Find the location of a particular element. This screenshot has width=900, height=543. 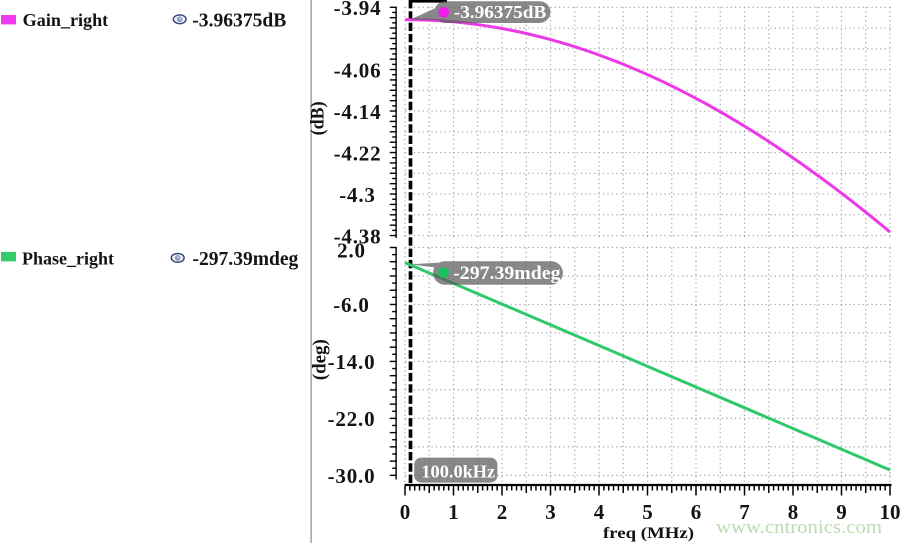

svg-text: -22.0 is located at coordinates (352, 419).